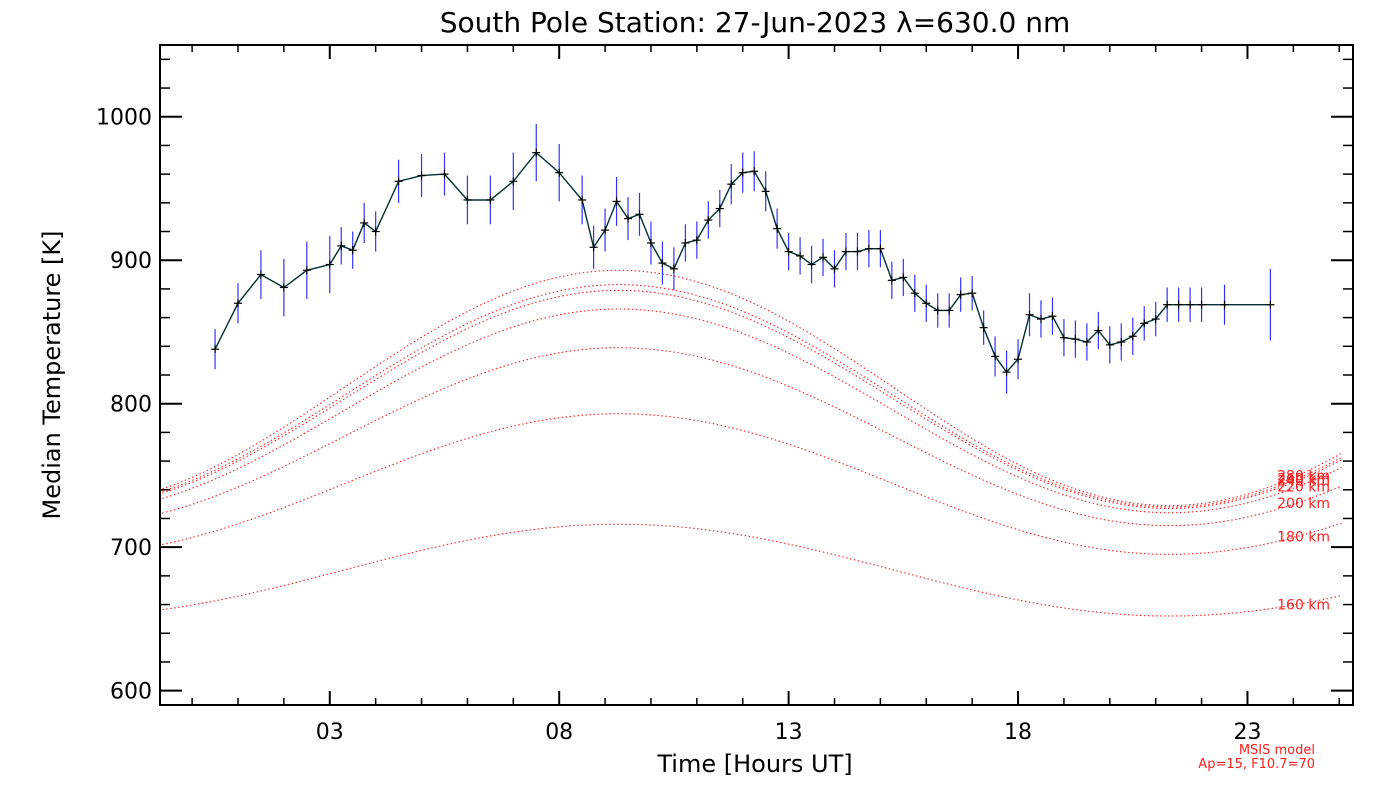 The image size is (1400, 800). What do you see at coordinates (124, 118) in the screenshot?
I see `y-tick-label: 1000` at bounding box center [124, 118].